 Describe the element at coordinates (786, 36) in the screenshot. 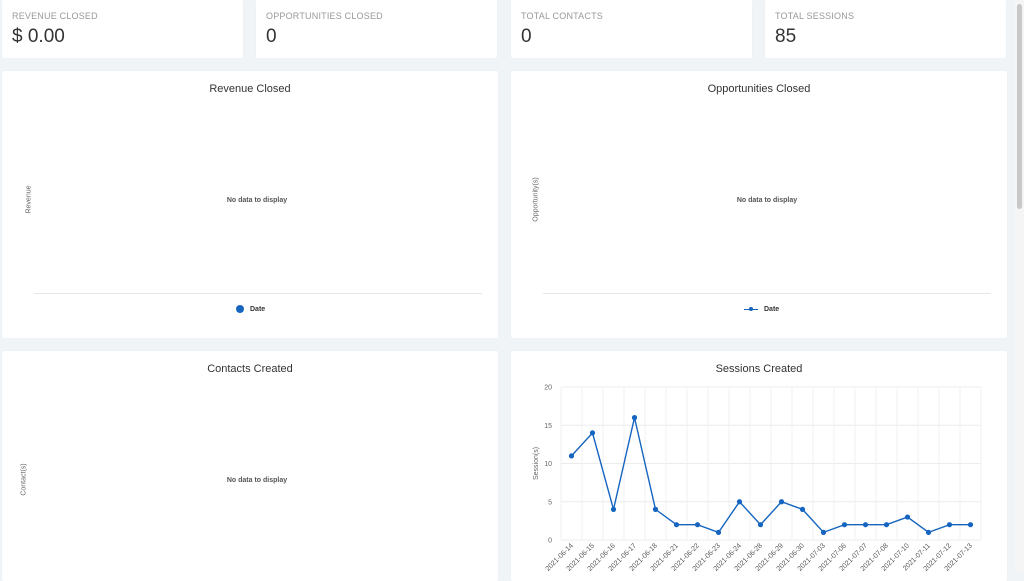

I see `stat-value: 85` at that location.